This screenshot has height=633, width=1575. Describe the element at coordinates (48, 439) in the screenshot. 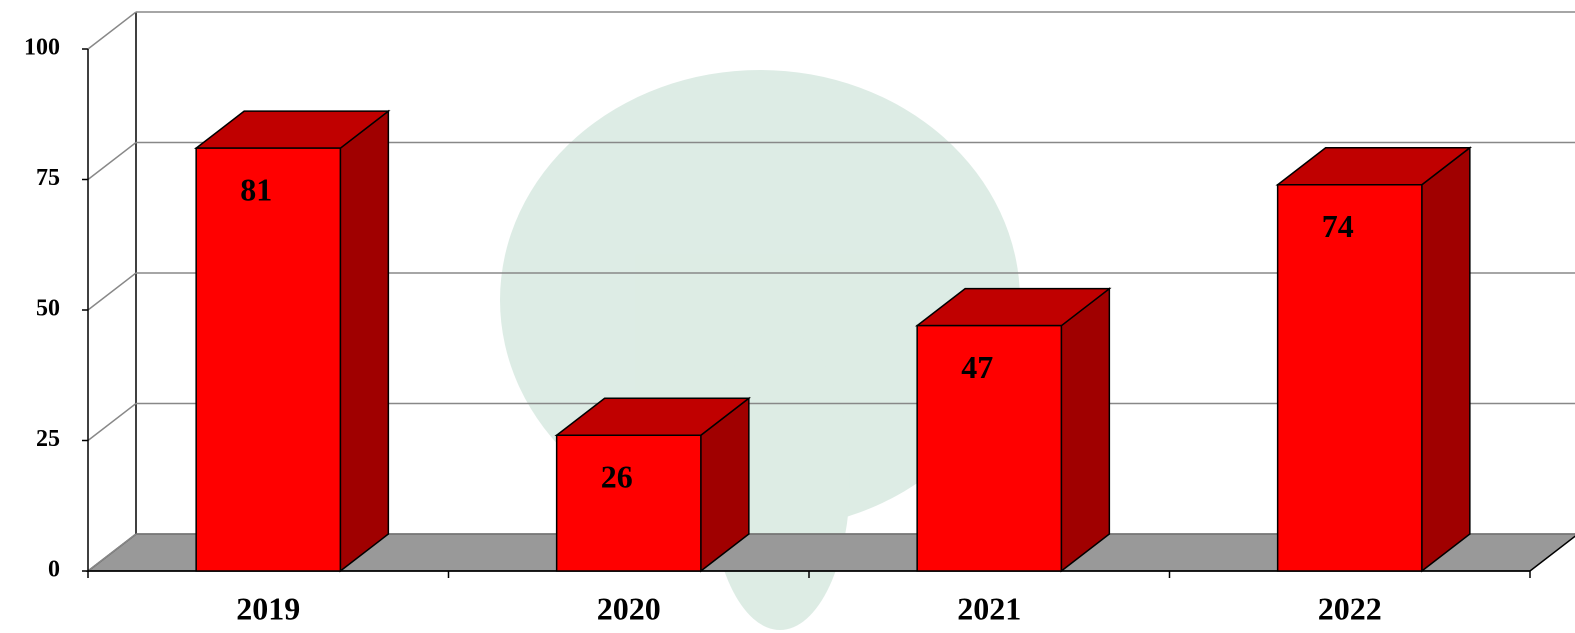

I see `y-tick-label: 25` at that location.